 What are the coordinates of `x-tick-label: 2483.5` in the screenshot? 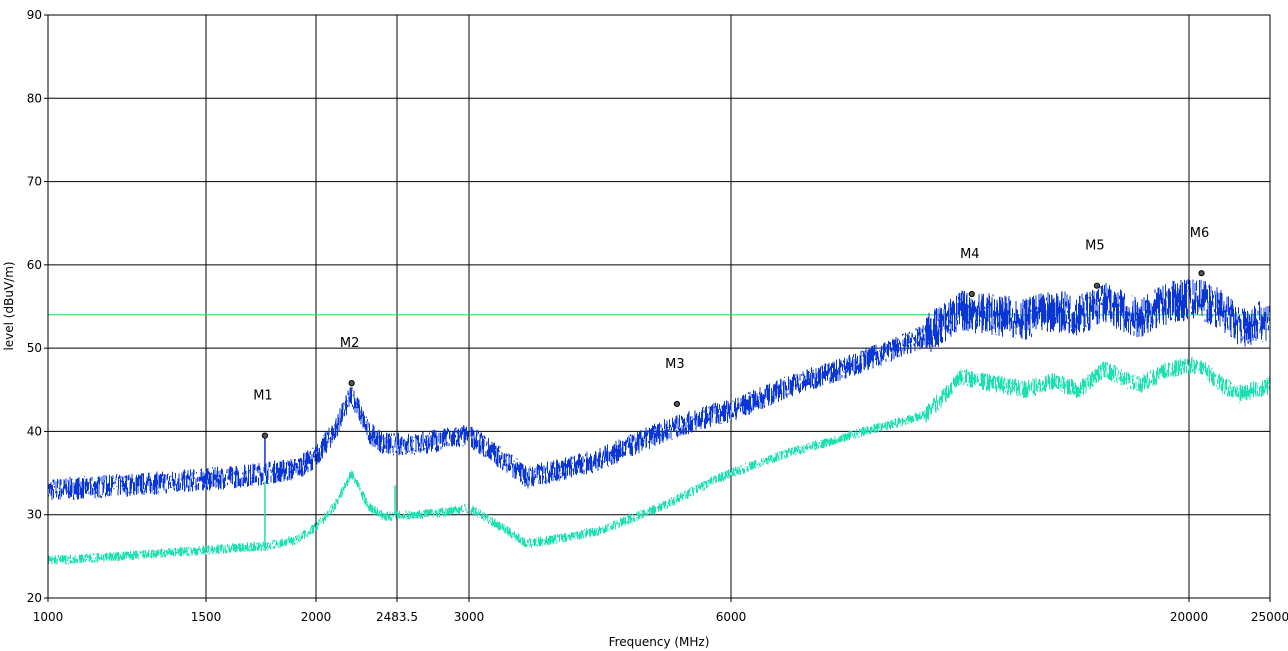 It's located at (397, 617).